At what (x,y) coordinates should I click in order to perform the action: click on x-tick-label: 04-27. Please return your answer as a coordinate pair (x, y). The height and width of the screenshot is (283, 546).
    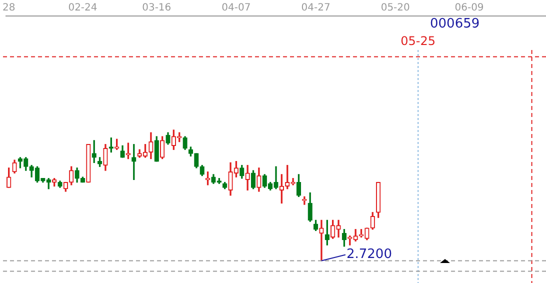
    Looking at the image, I should click on (315, 8).